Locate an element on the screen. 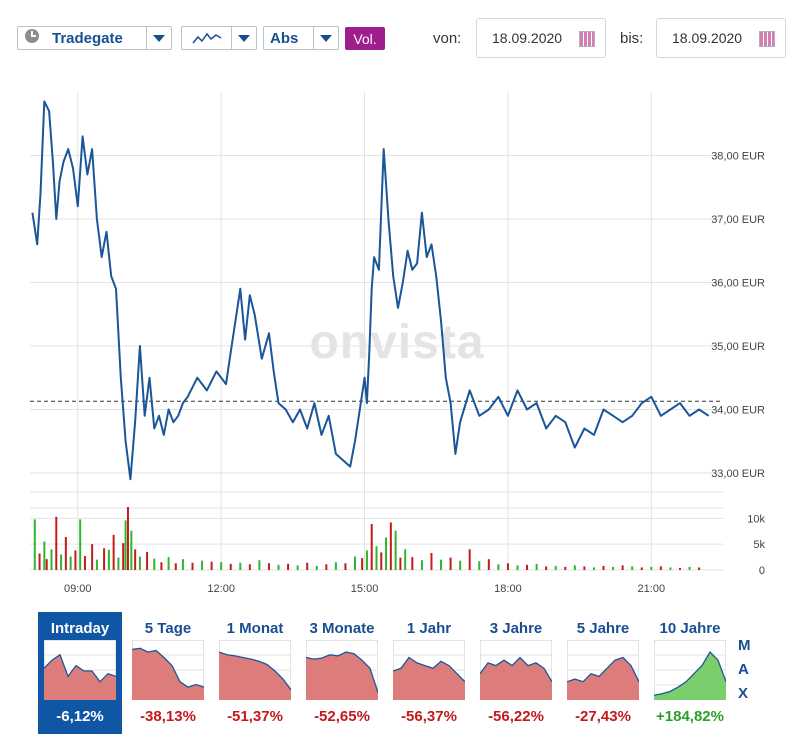 The width and height of the screenshot is (793, 750). period-change: +184,82% is located at coordinates (690, 716).